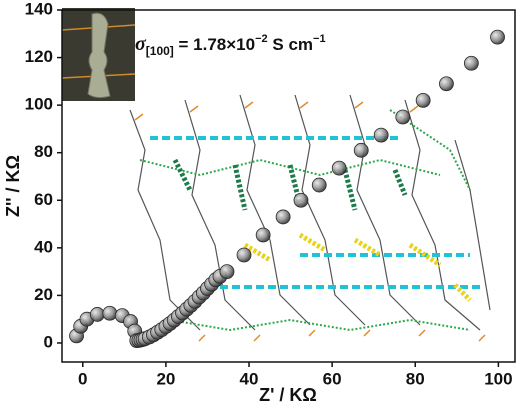 The height and width of the screenshot is (414, 520). What do you see at coordinates (39, 9) in the screenshot?
I see `y-tick-label: 140` at bounding box center [39, 9].